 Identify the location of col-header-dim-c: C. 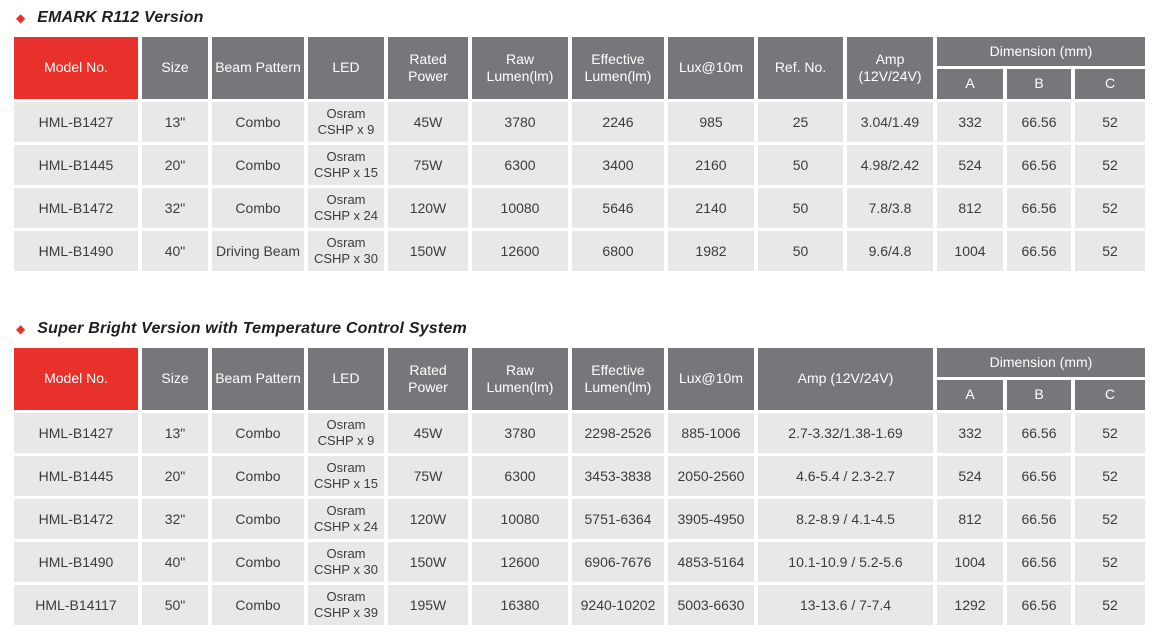
(1110, 84).